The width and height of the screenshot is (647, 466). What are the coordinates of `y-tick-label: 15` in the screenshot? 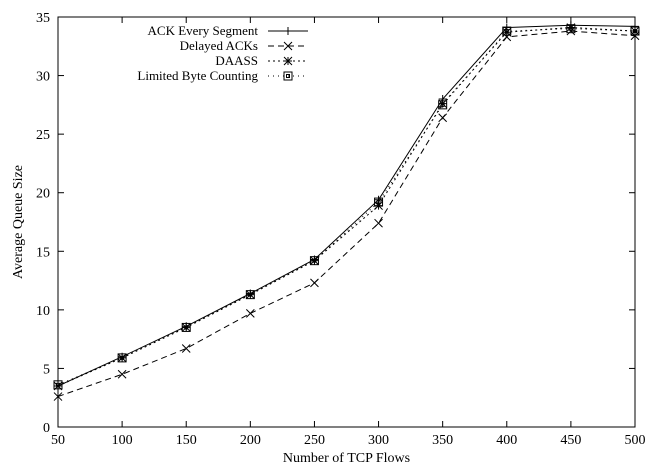 It's located at (43, 252).